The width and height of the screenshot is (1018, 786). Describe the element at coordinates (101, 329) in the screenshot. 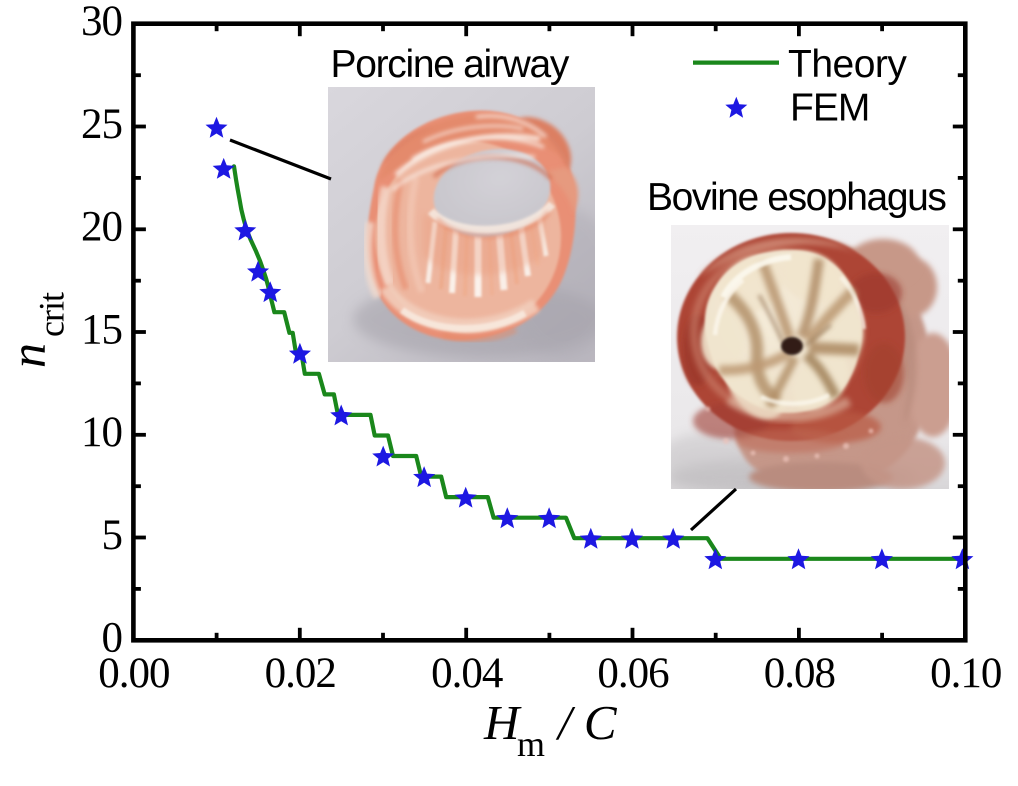

I see `svg-text: 15` at that location.